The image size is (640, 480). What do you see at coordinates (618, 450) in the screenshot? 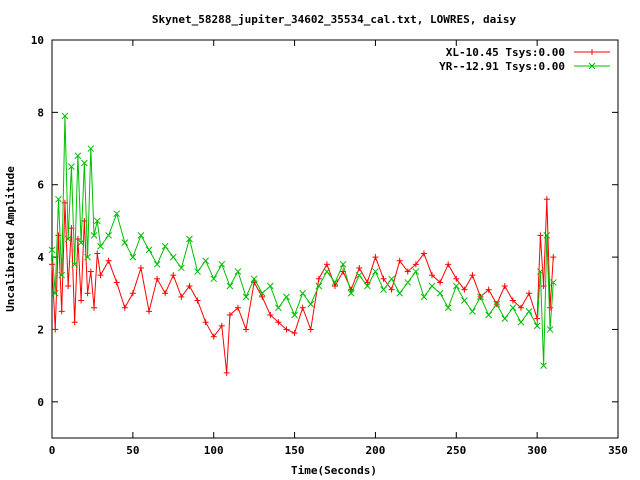
I see `x-tick-label: 350` at bounding box center [618, 450].